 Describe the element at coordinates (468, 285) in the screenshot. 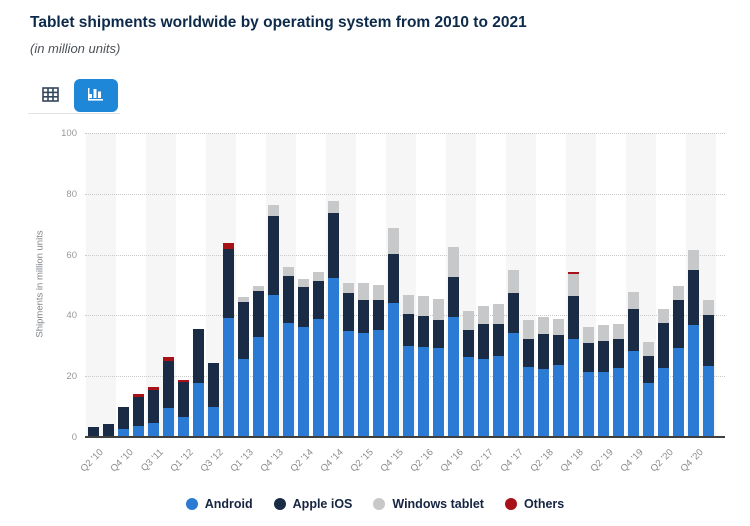

I see `bar-Q117` at that location.